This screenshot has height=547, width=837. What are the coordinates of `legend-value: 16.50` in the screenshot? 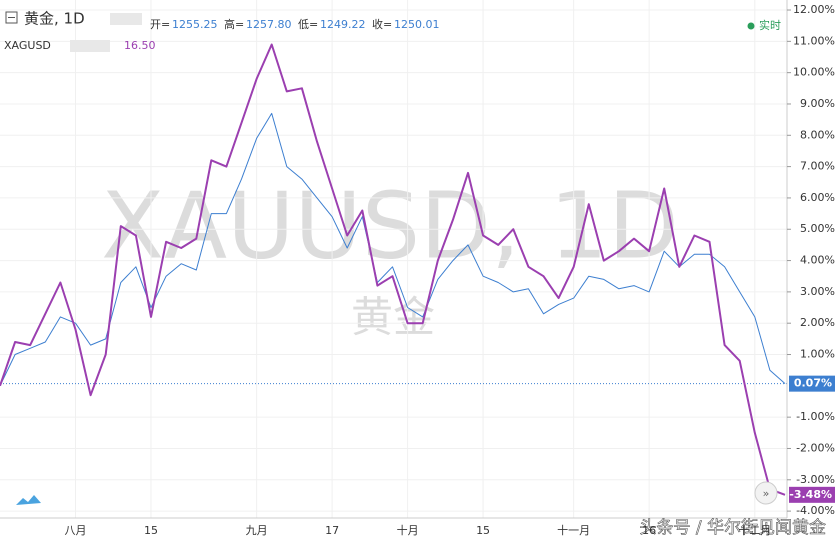 It's located at (140, 45).